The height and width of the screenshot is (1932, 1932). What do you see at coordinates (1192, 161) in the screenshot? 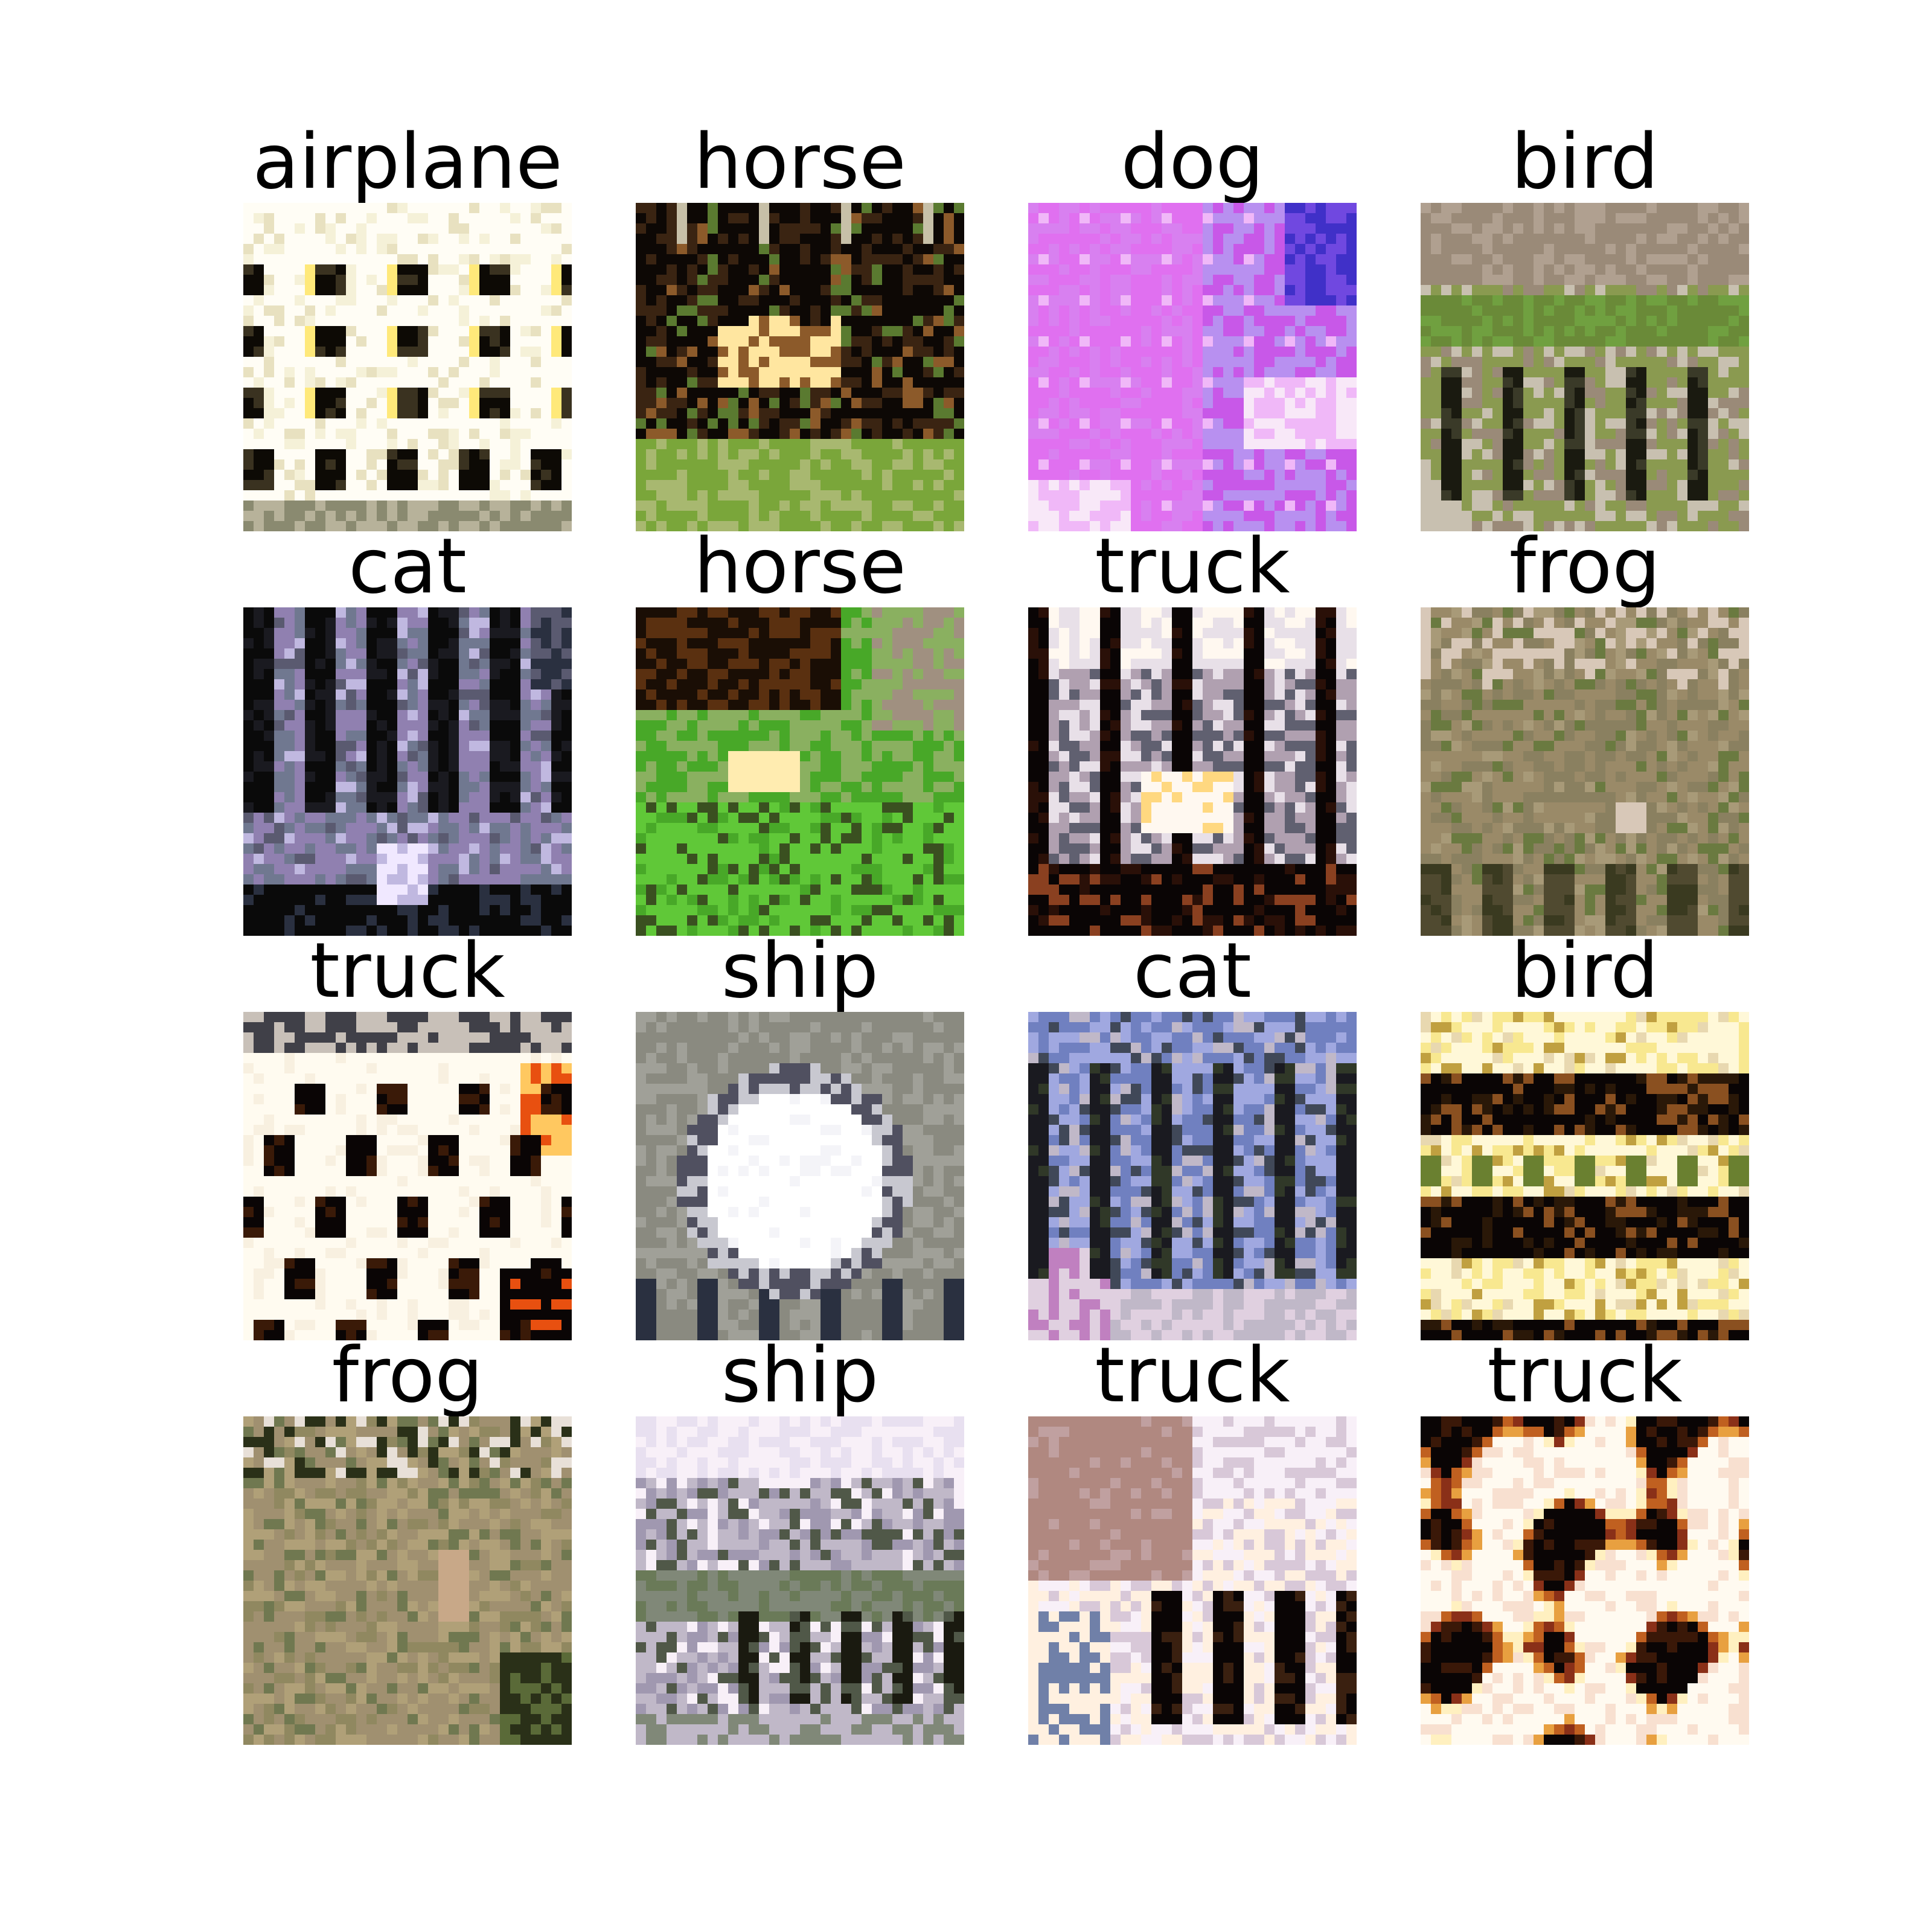
I see `sample-label: dog` at bounding box center [1192, 161].